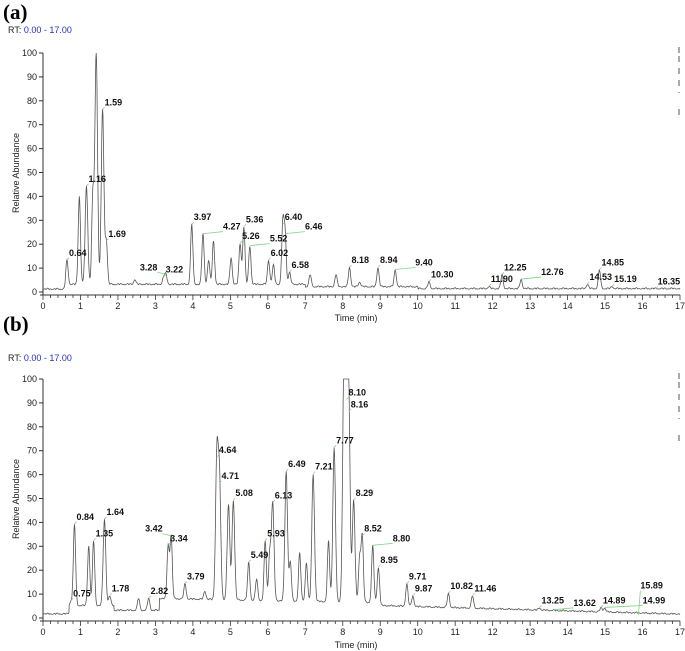  I want to click on peak-label: 12.25, so click(515, 267).